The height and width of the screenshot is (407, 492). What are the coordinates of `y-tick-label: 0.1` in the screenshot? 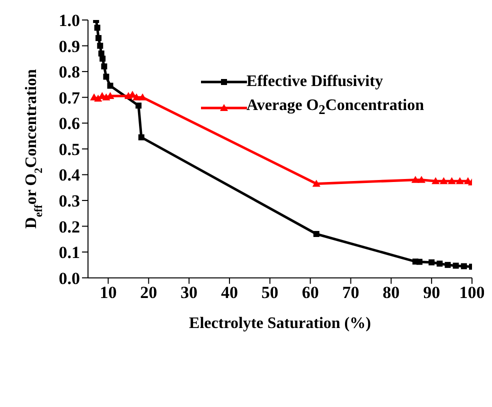 It's located at (69, 252).